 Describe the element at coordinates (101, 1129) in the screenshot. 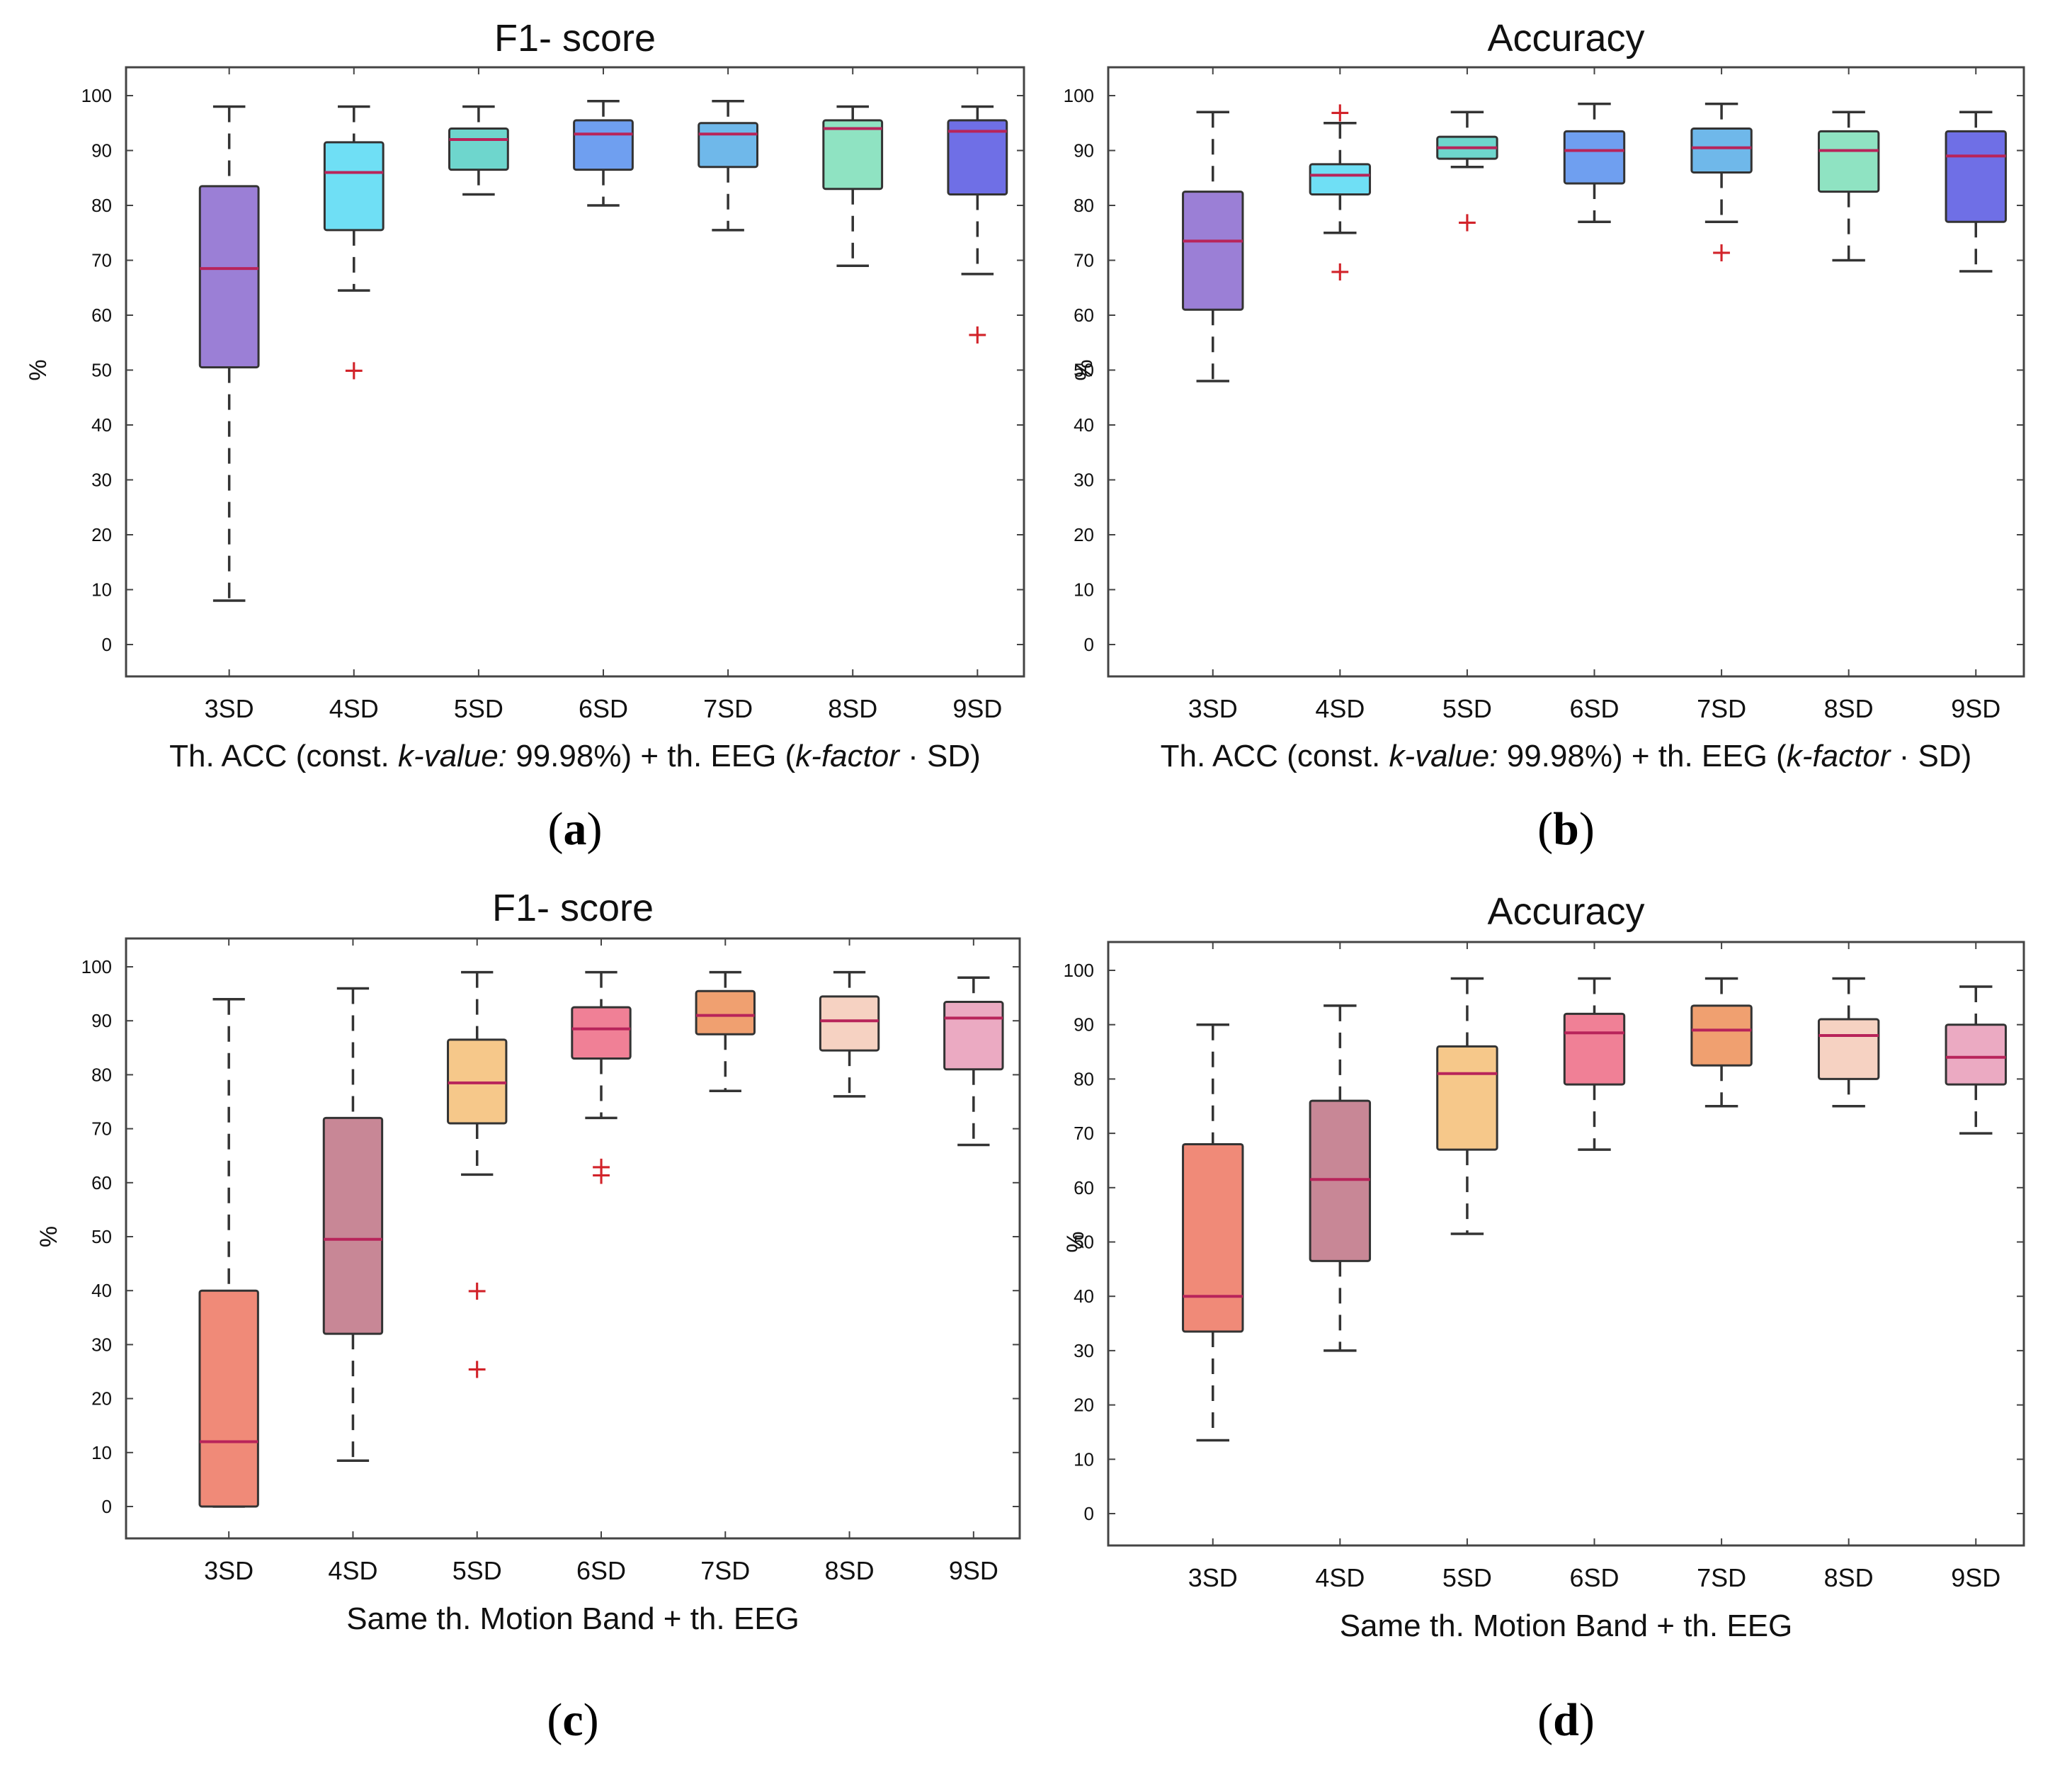

I see `y-tick-label: 70` at that location.